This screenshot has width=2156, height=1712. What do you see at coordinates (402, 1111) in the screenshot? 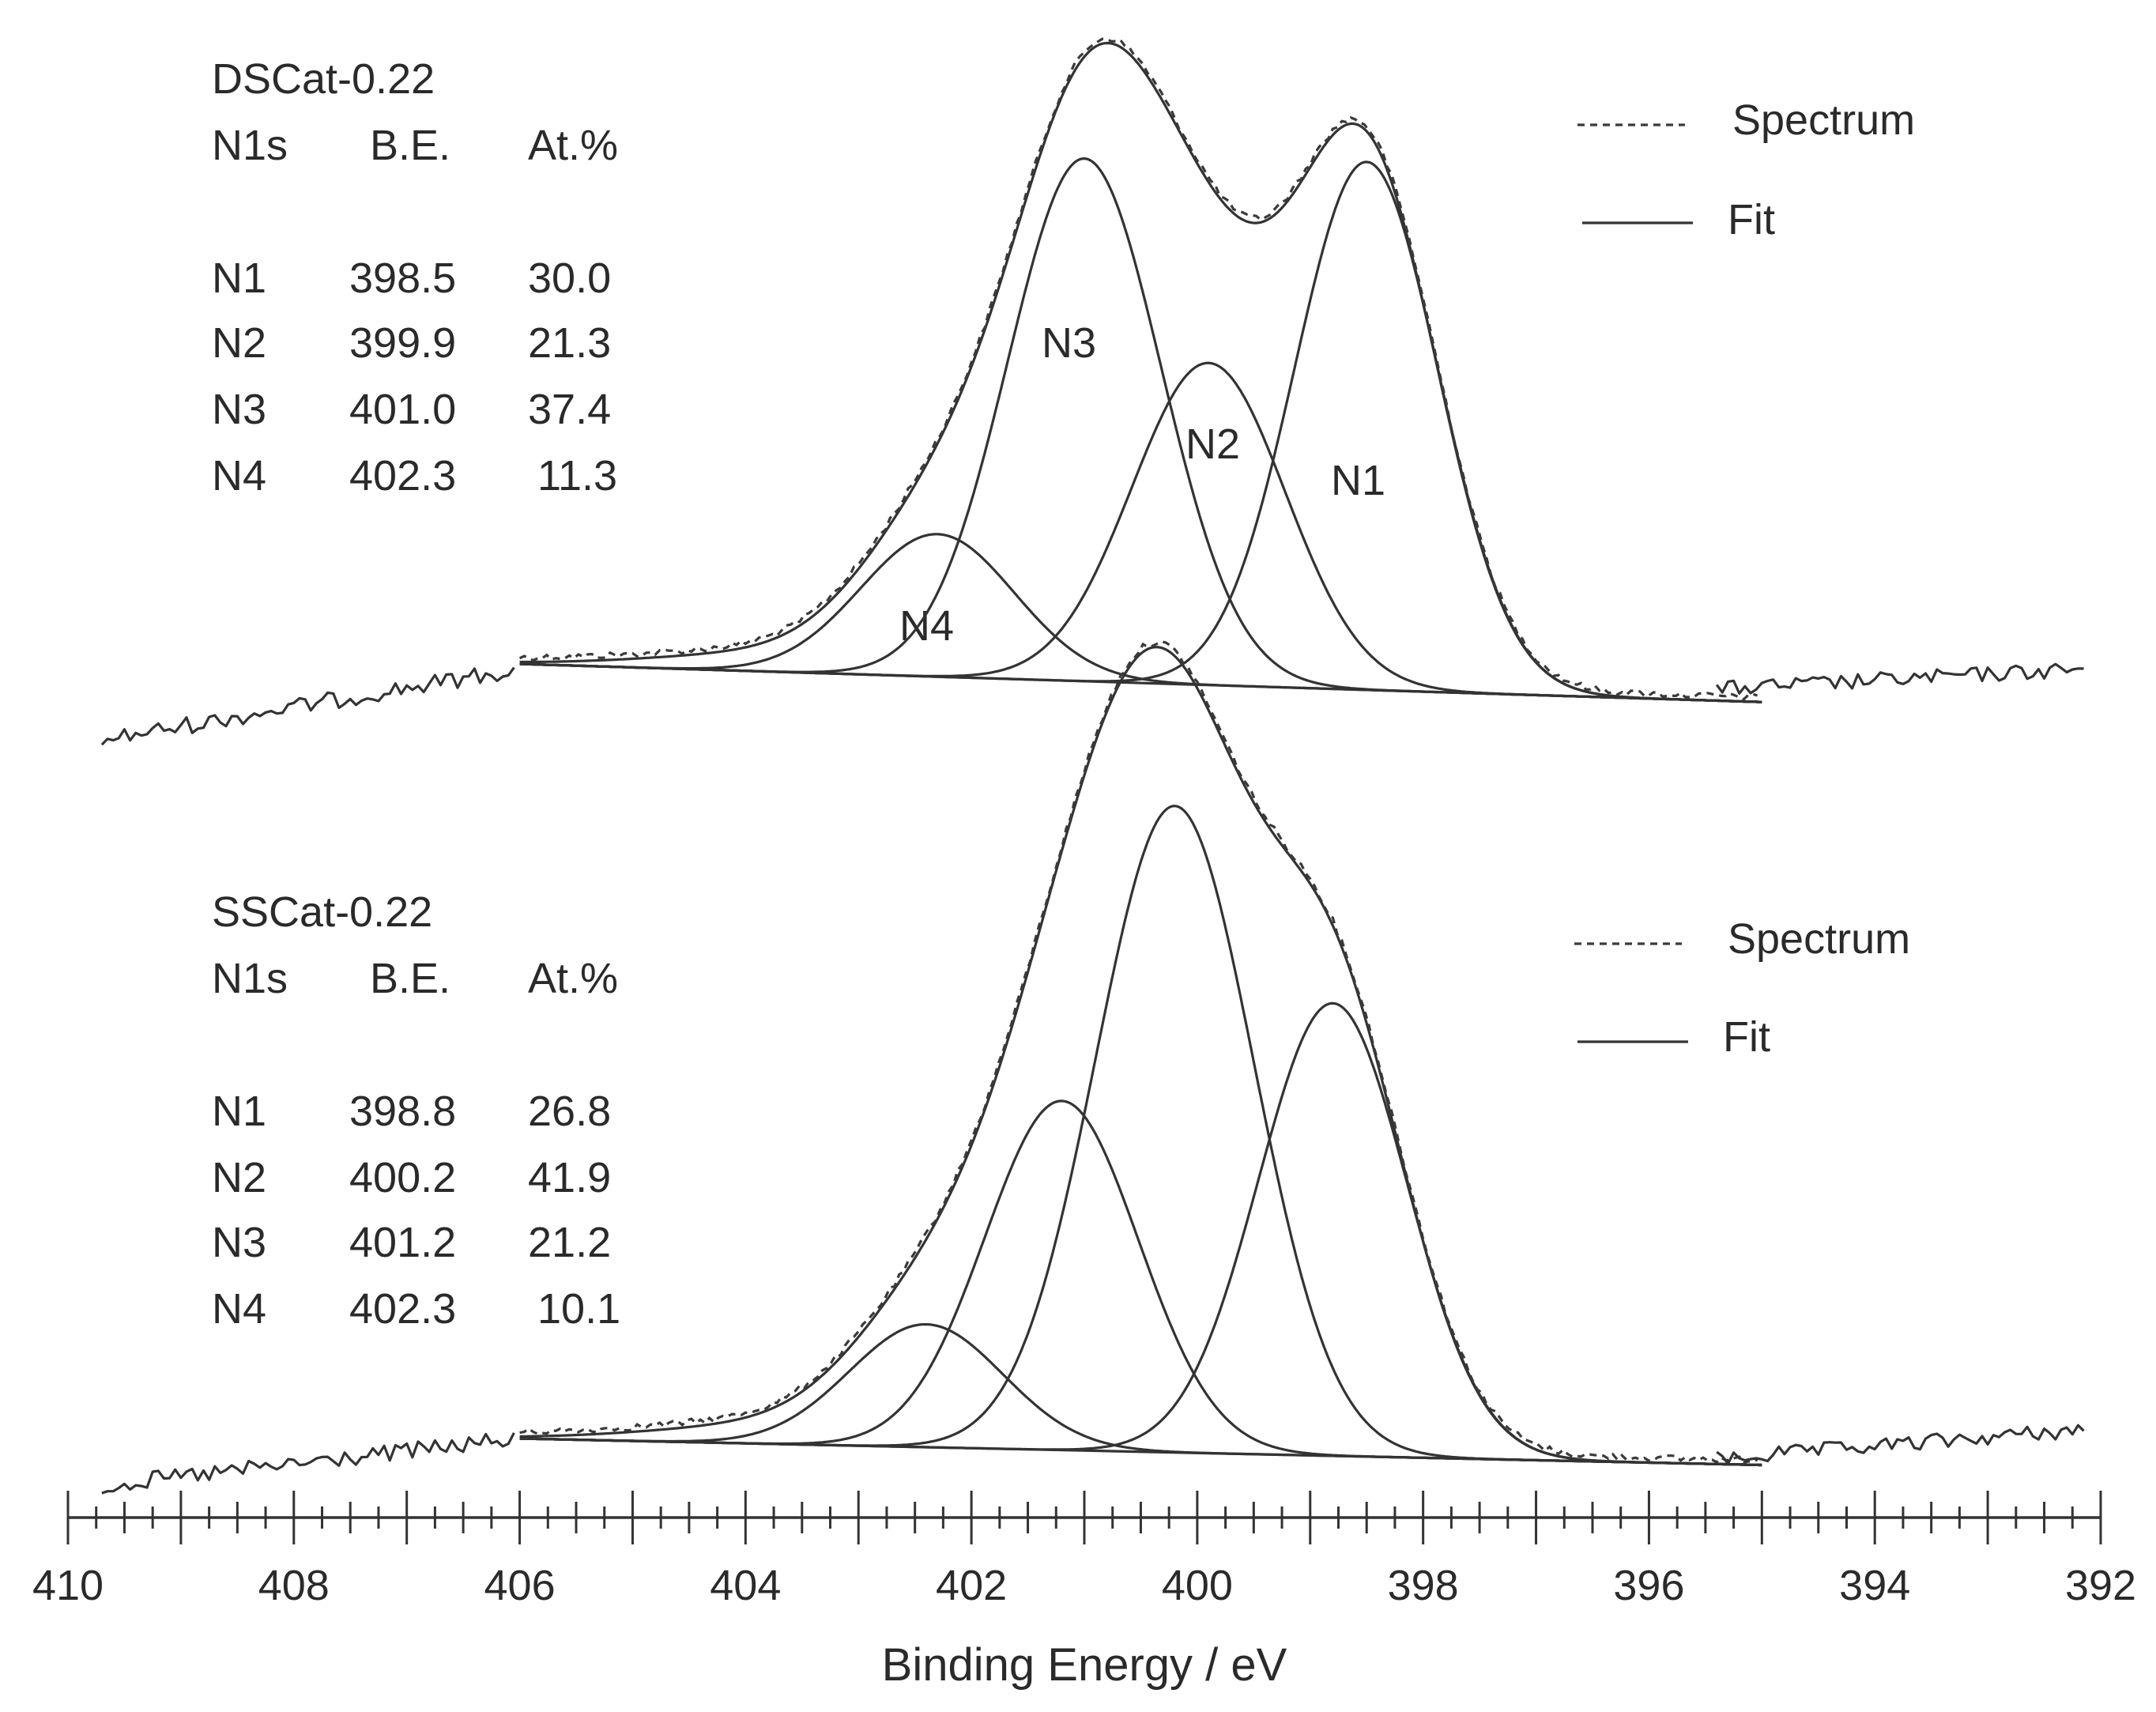
I see `table-cell: 398.8` at bounding box center [402, 1111].